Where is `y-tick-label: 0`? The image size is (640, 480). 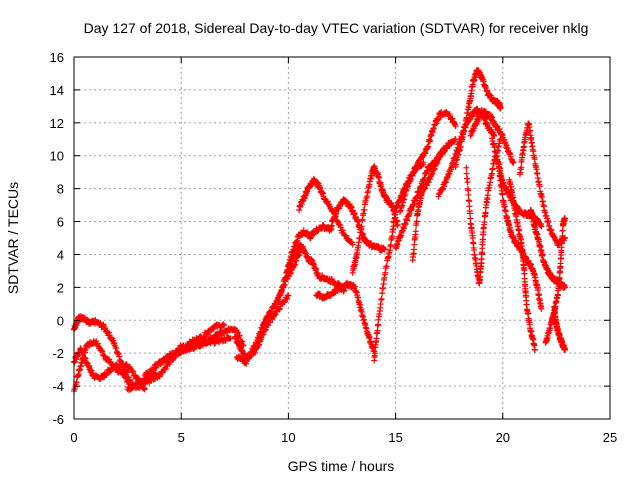
y-tick-label: 0 is located at coordinates (60, 320).